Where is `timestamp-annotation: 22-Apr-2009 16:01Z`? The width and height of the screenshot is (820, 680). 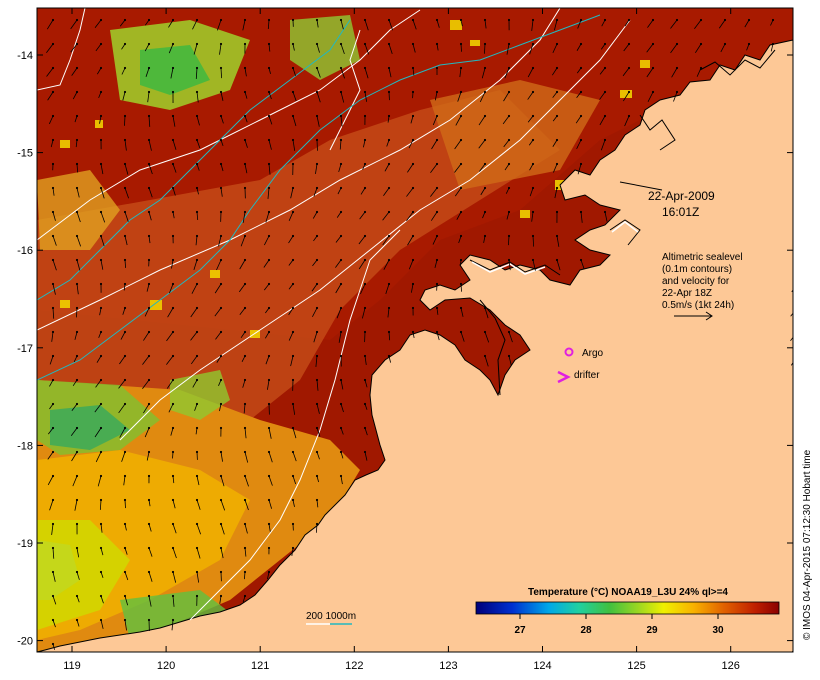
timestamp-annotation: 22-Apr-2009 16:01Z is located at coordinates (667, 200).